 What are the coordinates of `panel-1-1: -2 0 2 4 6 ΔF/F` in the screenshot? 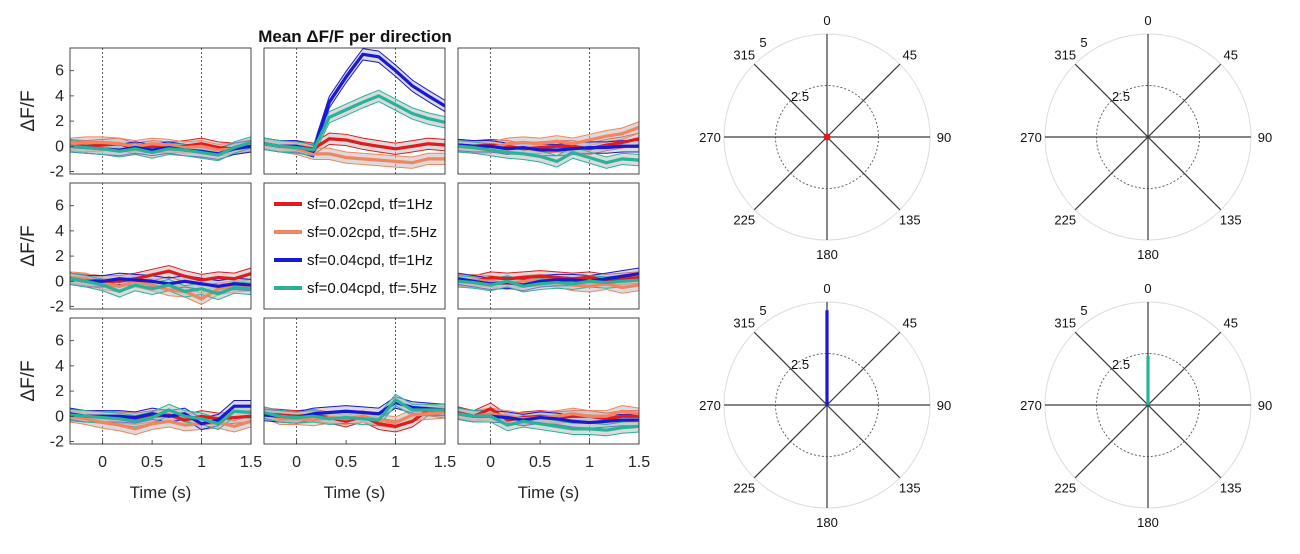 It's located at (135, 113).